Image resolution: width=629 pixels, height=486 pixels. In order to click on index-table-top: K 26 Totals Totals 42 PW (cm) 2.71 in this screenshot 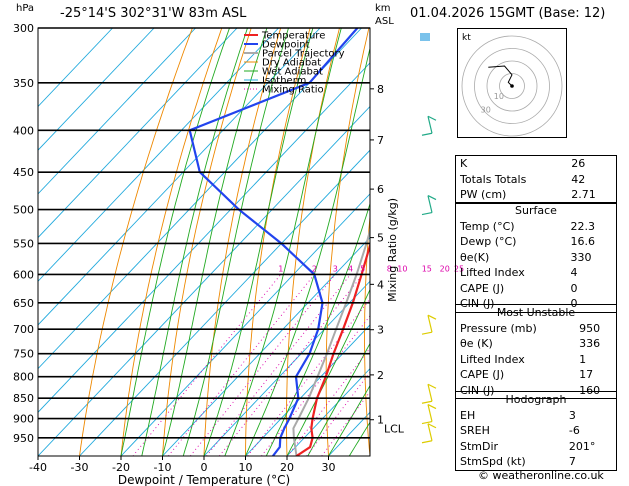, I will do `click(536, 179)`.